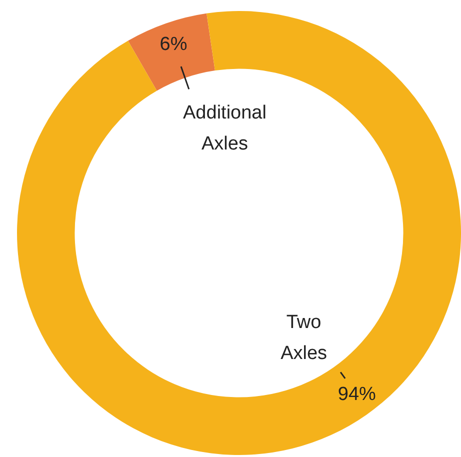  I want to click on data-label: 94%, so click(357, 394).